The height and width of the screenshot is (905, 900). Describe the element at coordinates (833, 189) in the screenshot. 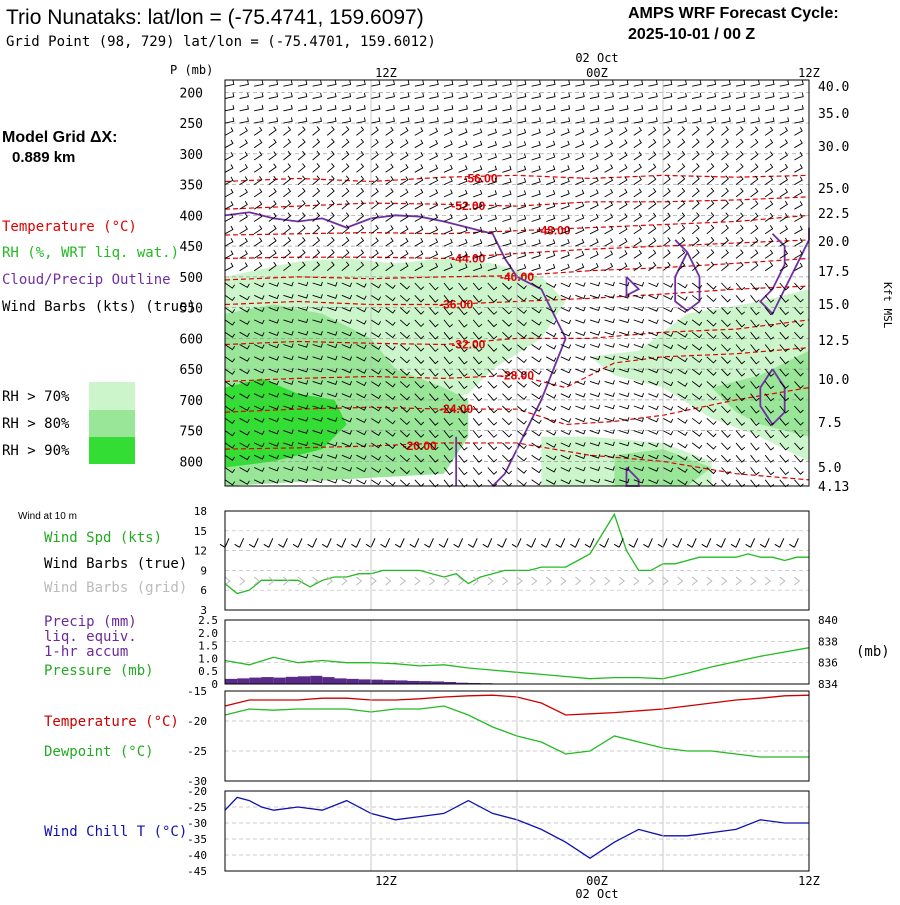

I see `kft-tick-3: 25.0` at that location.